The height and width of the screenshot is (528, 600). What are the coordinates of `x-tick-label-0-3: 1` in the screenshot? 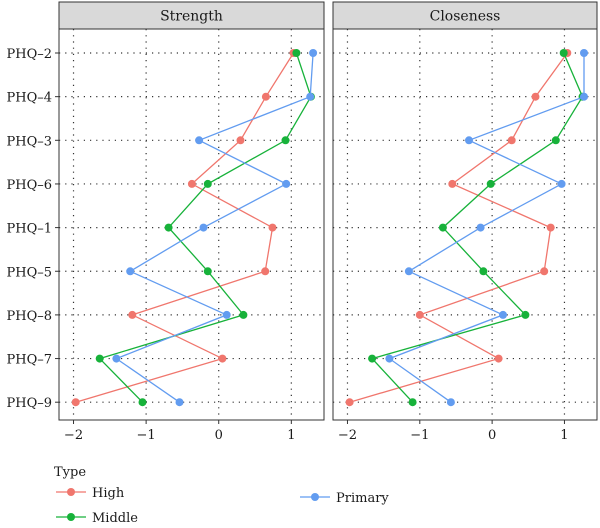 It's located at (291, 435).